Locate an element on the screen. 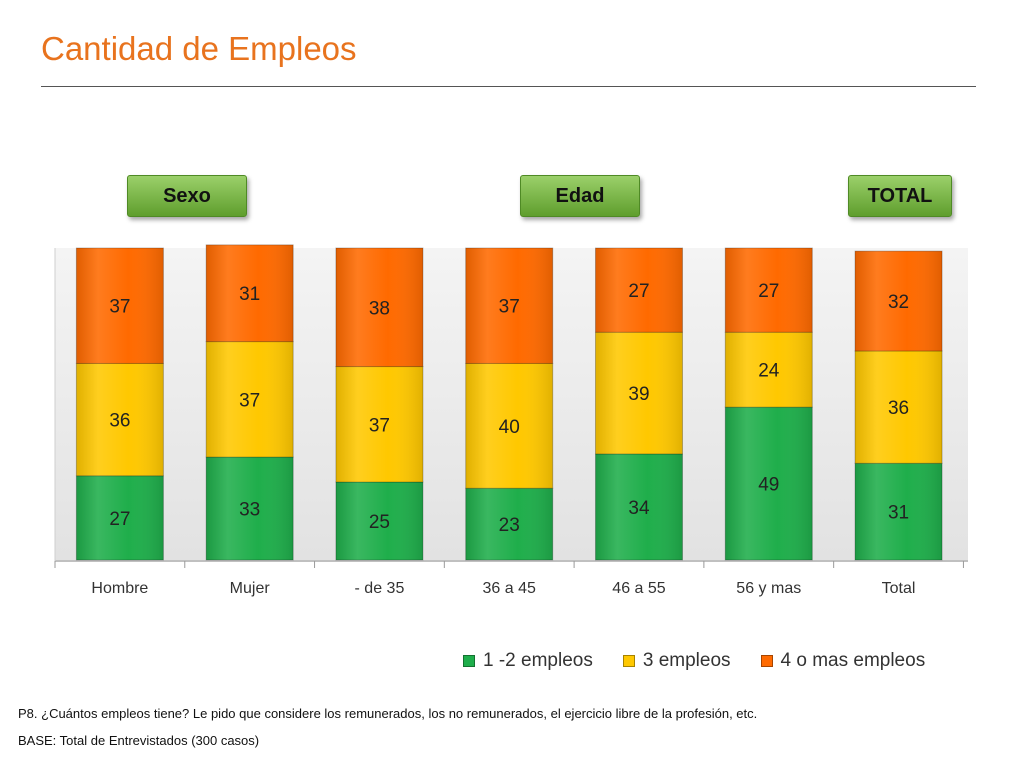  data-label: 33 is located at coordinates (249, 510).